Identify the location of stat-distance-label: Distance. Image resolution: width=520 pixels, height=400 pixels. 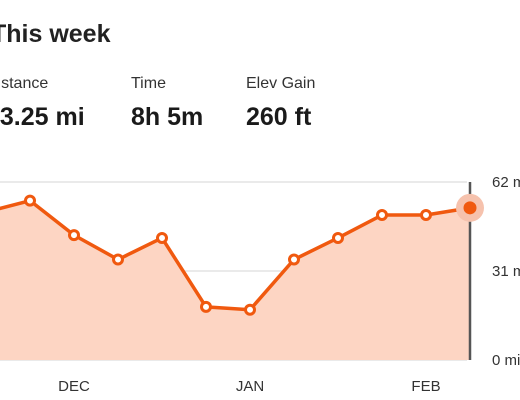
(24, 83).